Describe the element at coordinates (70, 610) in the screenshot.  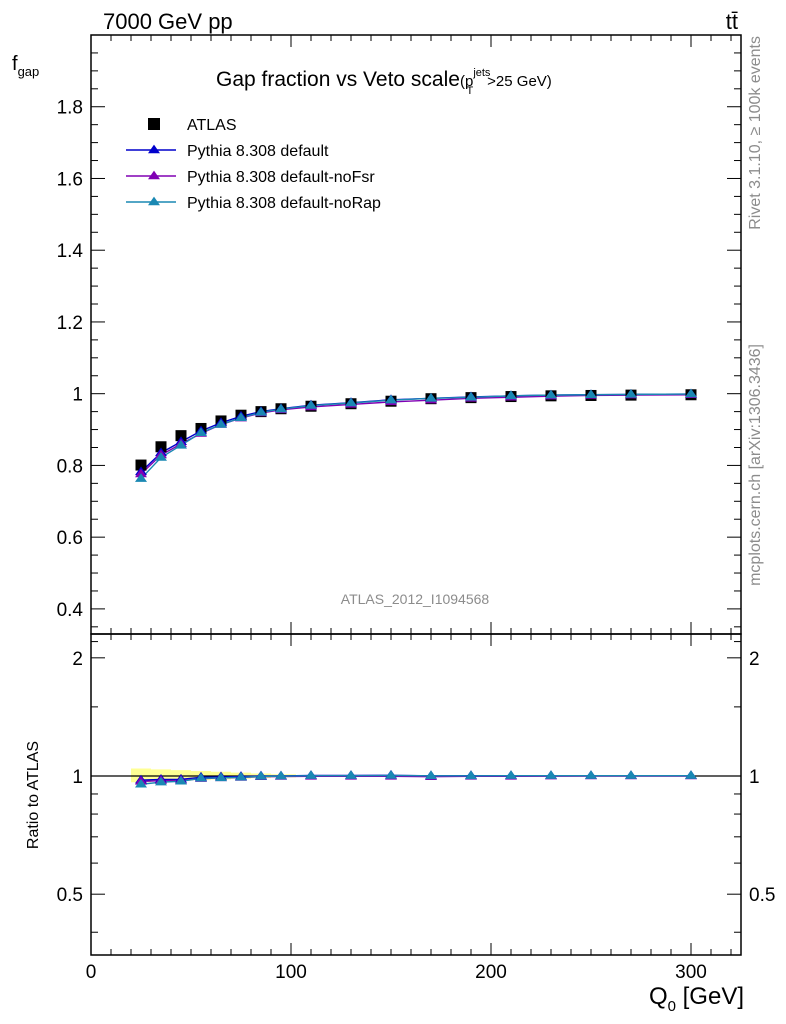
I see `y-tick-label: 0.4` at that location.